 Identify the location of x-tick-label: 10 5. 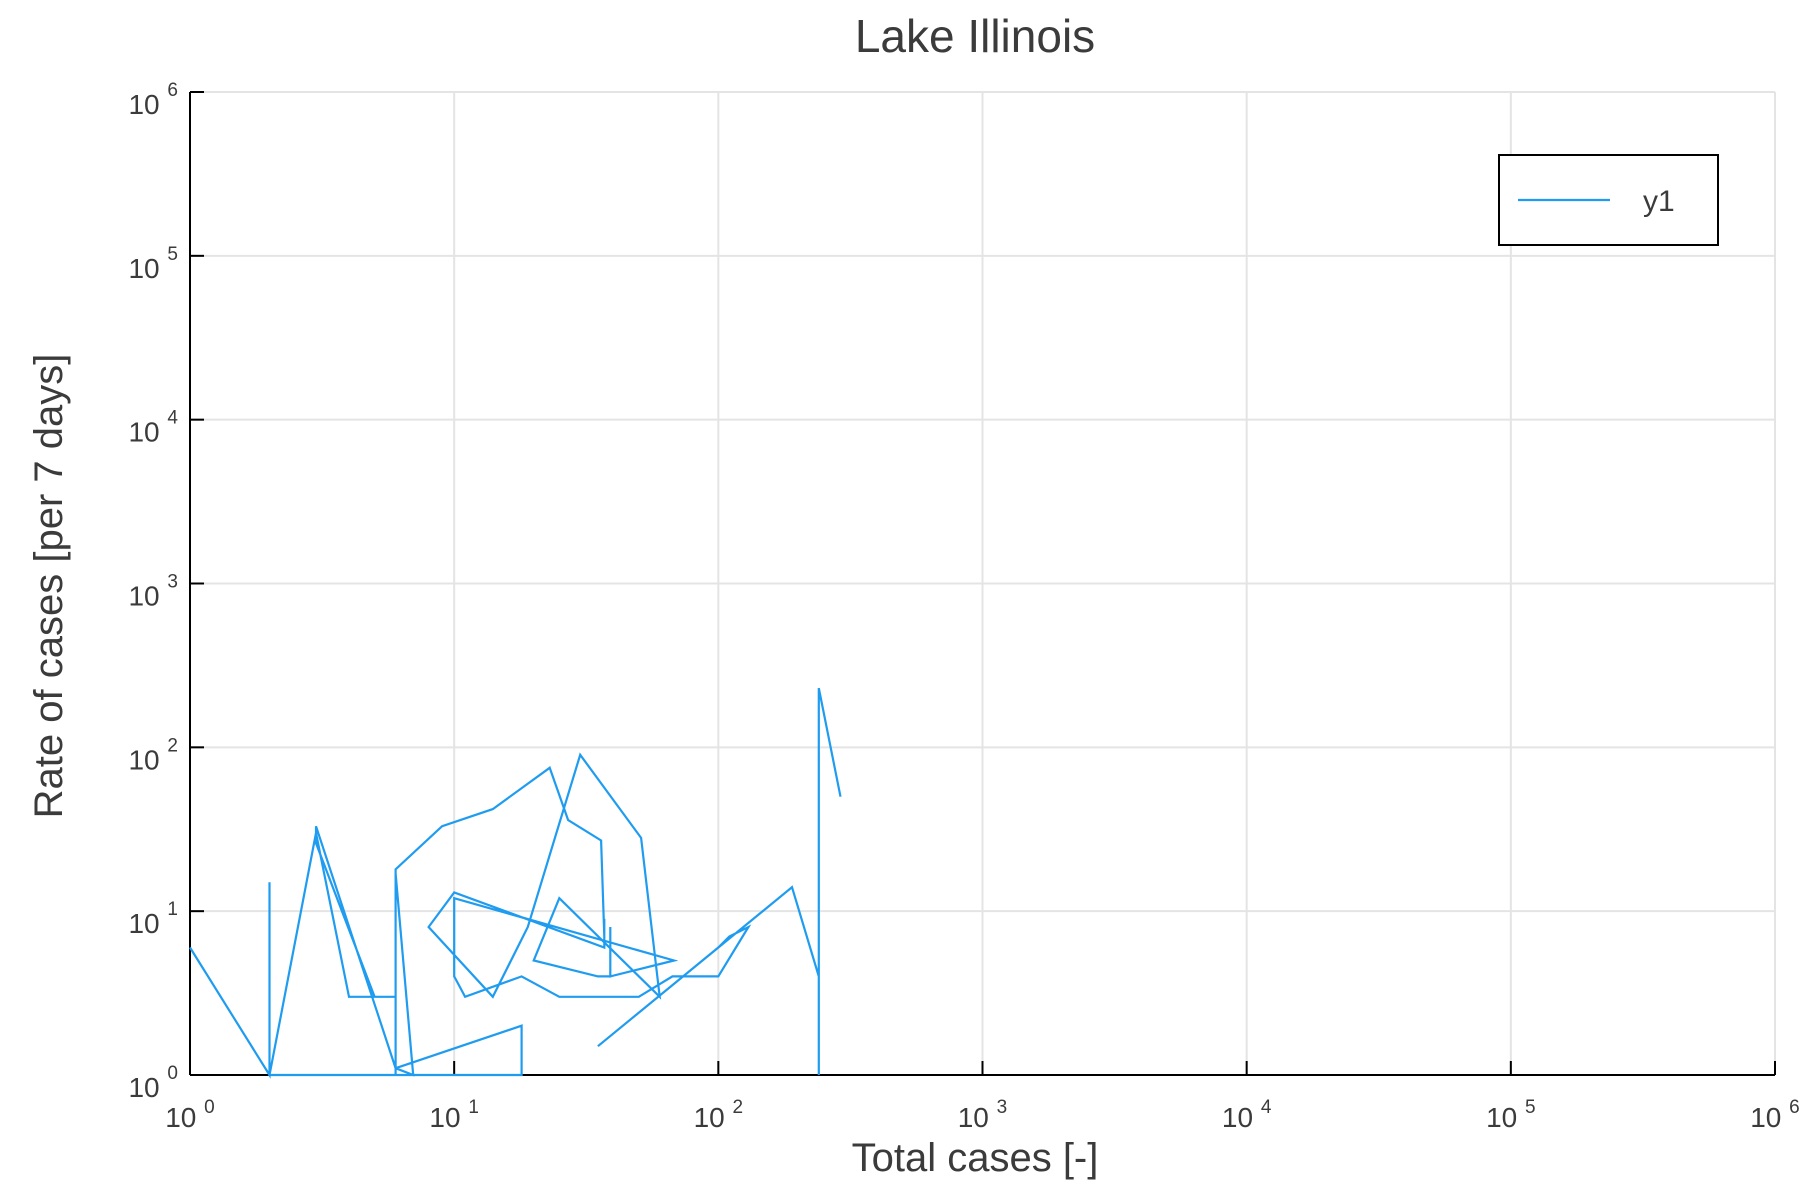
(1511, 1115).